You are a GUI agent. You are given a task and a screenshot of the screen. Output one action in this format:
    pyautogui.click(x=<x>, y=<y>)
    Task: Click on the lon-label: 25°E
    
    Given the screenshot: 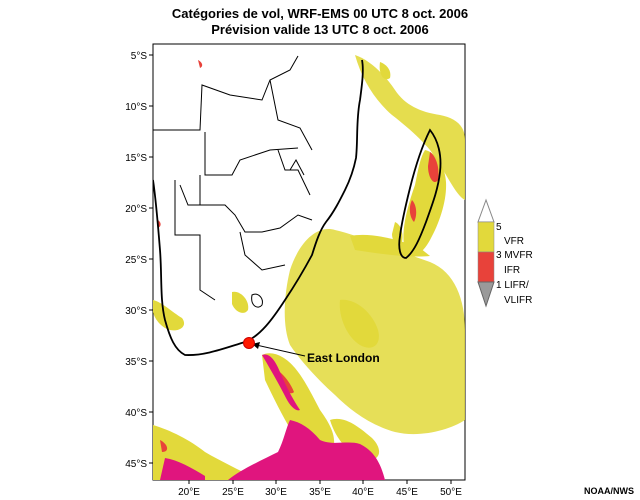 What is the action you would take?
    pyautogui.click(x=233, y=492)
    